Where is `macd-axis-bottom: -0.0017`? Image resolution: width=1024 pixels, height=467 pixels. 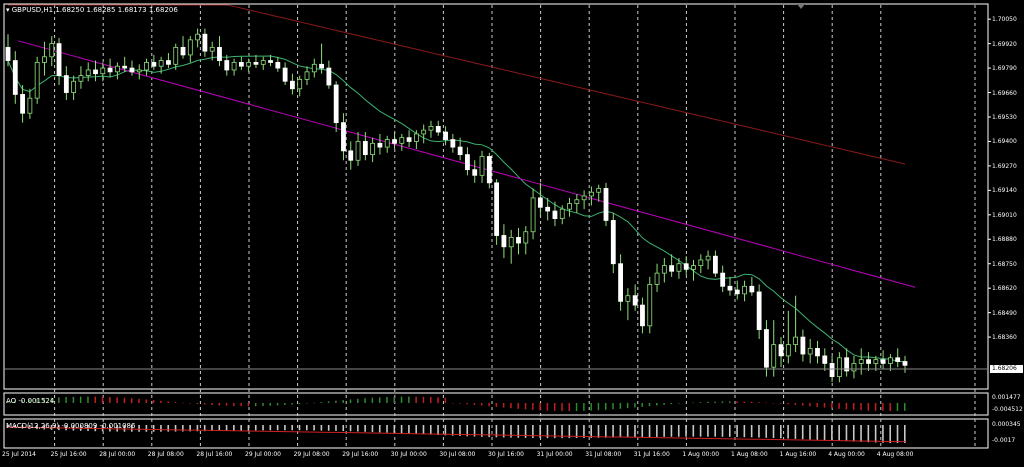
macd-axis-bottom: -0.0017 is located at coordinates (1004, 440).